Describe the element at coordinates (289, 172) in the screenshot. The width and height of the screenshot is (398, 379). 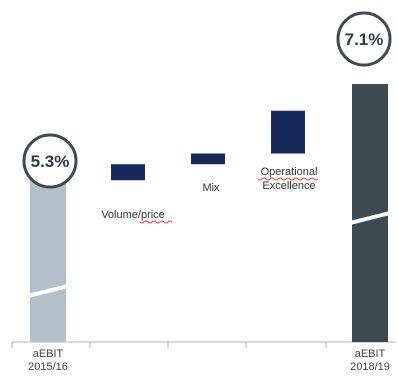
I see `bar-label-3-0: Operational` at that location.